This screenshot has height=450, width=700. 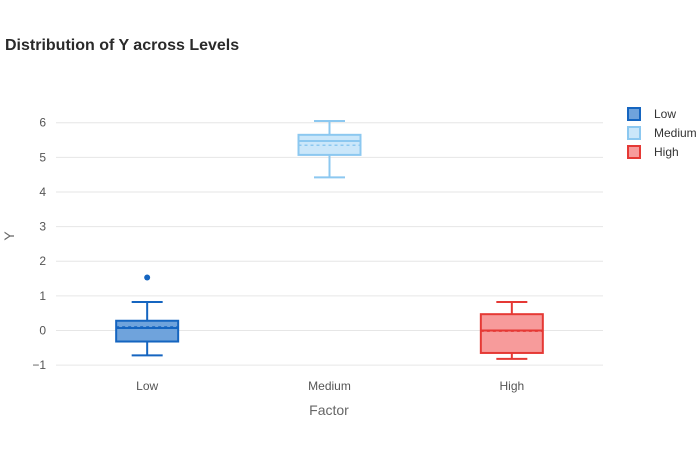 I want to click on chart-title: Distribution of Y across Levels, so click(x=122, y=45).